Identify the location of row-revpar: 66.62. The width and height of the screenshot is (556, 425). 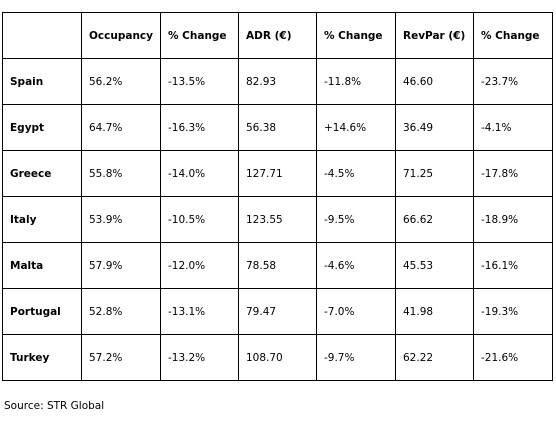
(434, 219).